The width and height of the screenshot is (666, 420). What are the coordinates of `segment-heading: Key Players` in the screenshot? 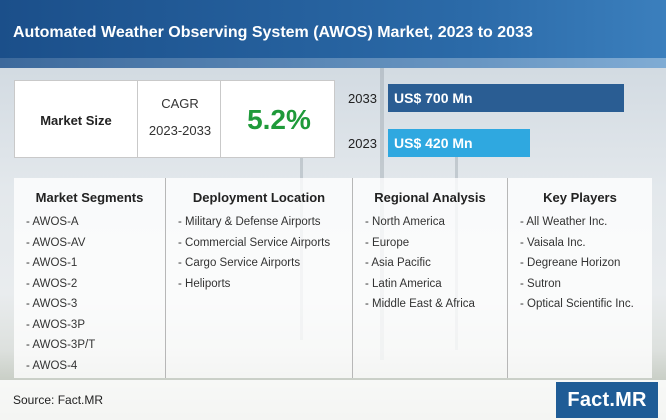 It's located at (580, 197).